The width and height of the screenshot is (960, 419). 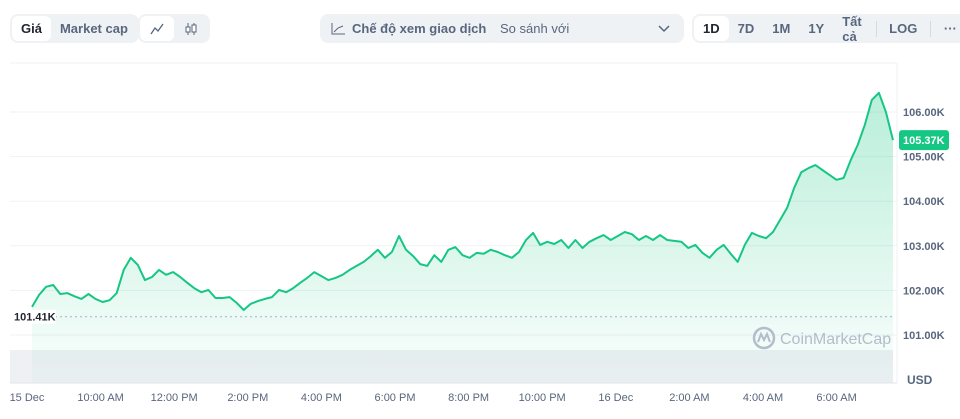 What do you see at coordinates (542, 398) in the screenshot?
I see `x-tick-label: 10:00 PM` at bounding box center [542, 398].